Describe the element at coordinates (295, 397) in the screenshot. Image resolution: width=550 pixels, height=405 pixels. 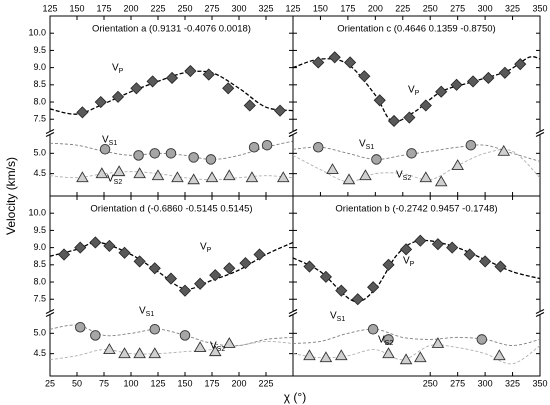
I see `x-axis-label: χ (°)` at that location.